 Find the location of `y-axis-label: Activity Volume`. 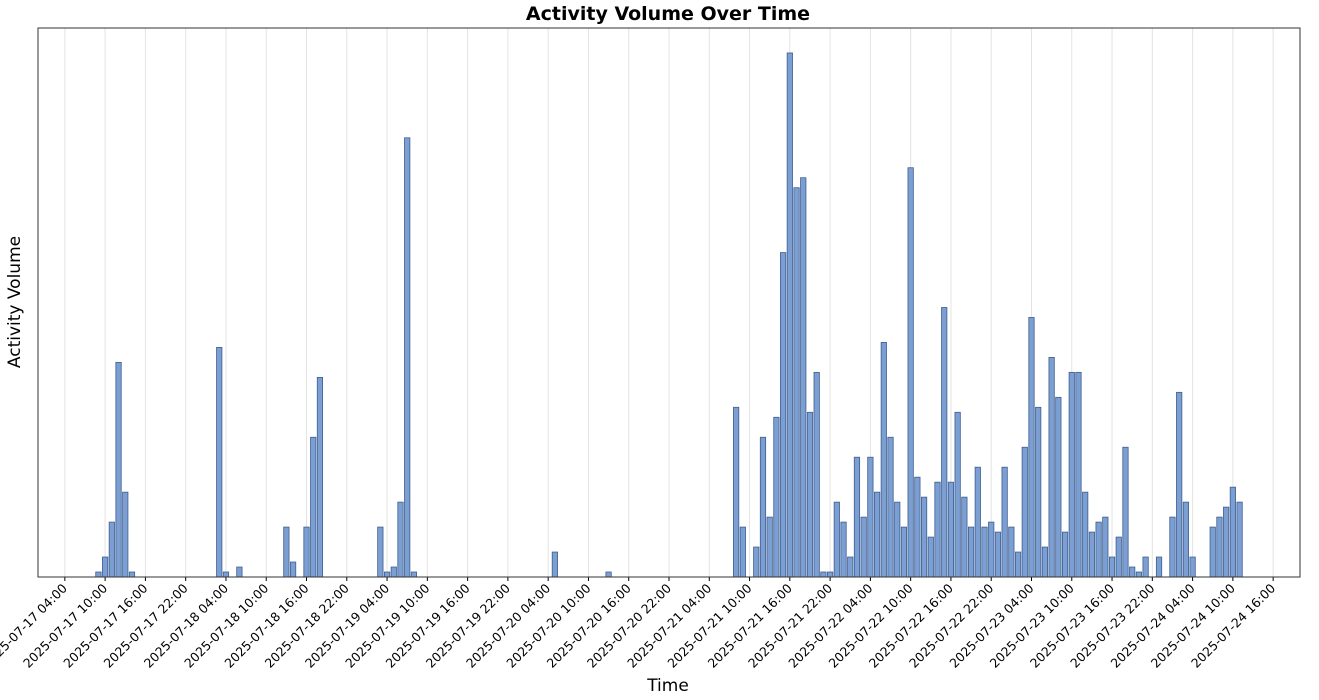

y-axis-label: Activity Volume is located at coordinates (15, 302).